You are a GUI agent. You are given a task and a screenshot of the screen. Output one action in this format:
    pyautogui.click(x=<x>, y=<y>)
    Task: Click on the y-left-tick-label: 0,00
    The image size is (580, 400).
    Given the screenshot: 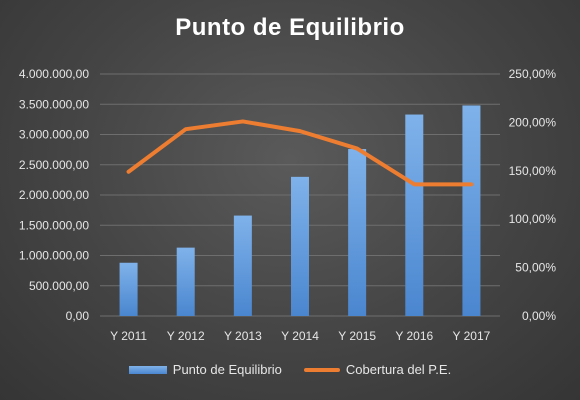 What is the action you would take?
    pyautogui.click(x=78, y=316)
    